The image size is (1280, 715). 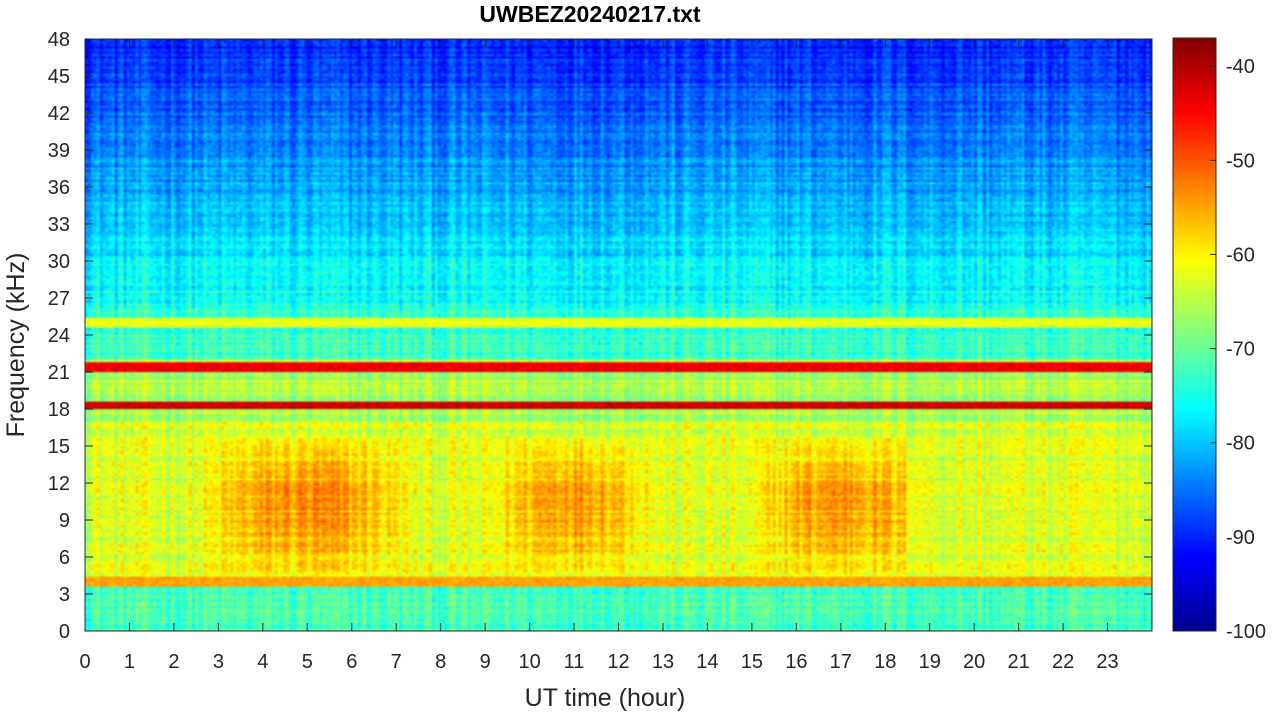 What do you see at coordinates (1063, 662) in the screenshot?
I see `x-tick-label: 22` at bounding box center [1063, 662].